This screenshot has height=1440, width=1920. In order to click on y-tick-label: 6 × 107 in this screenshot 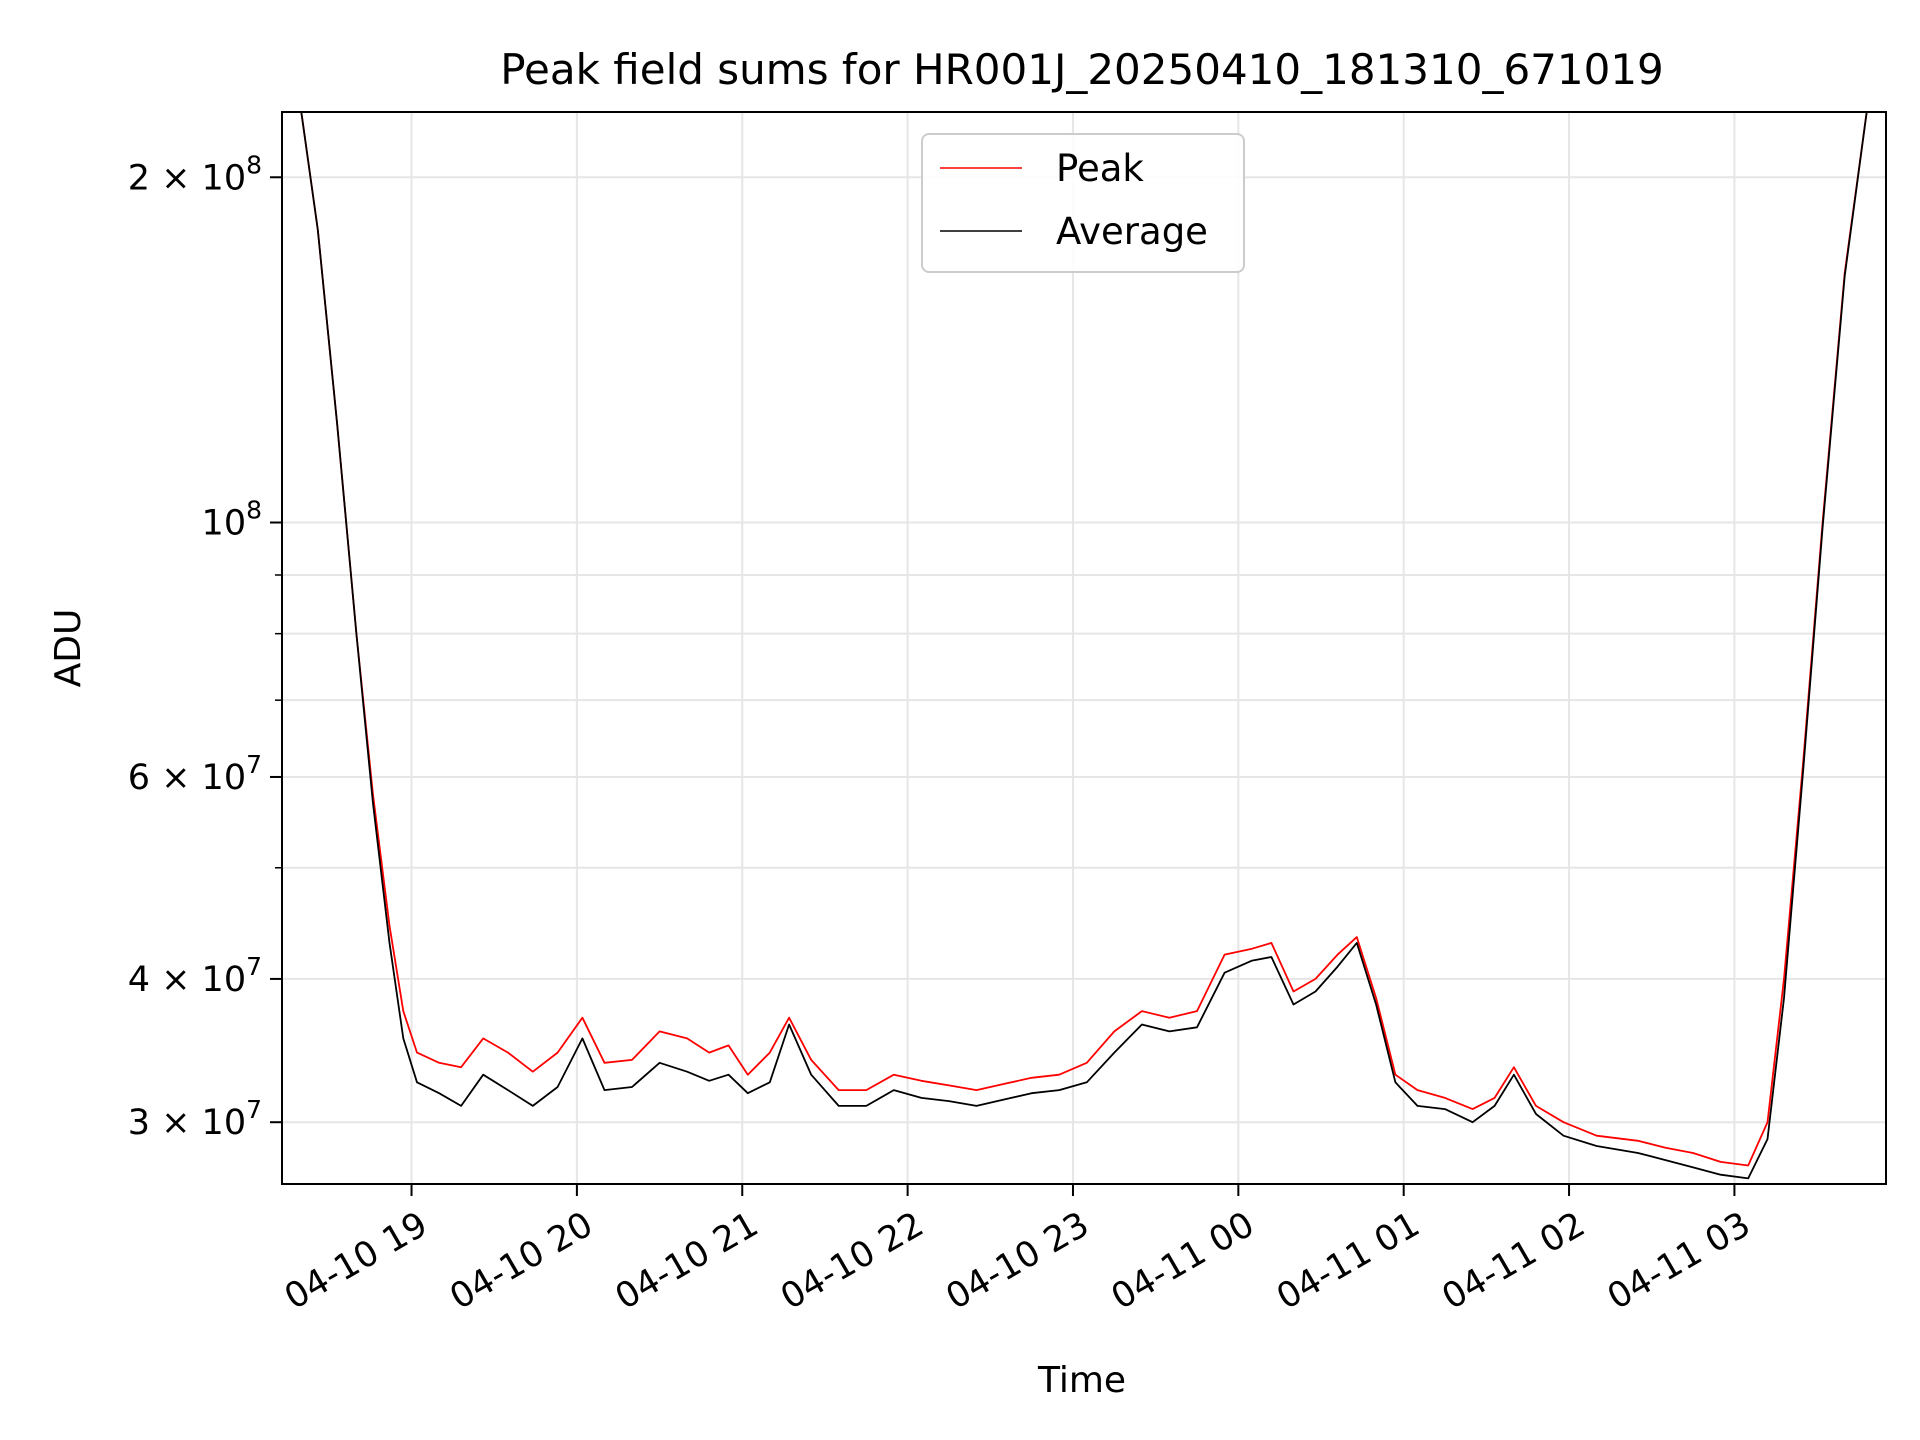, I will do `click(195, 774)`.